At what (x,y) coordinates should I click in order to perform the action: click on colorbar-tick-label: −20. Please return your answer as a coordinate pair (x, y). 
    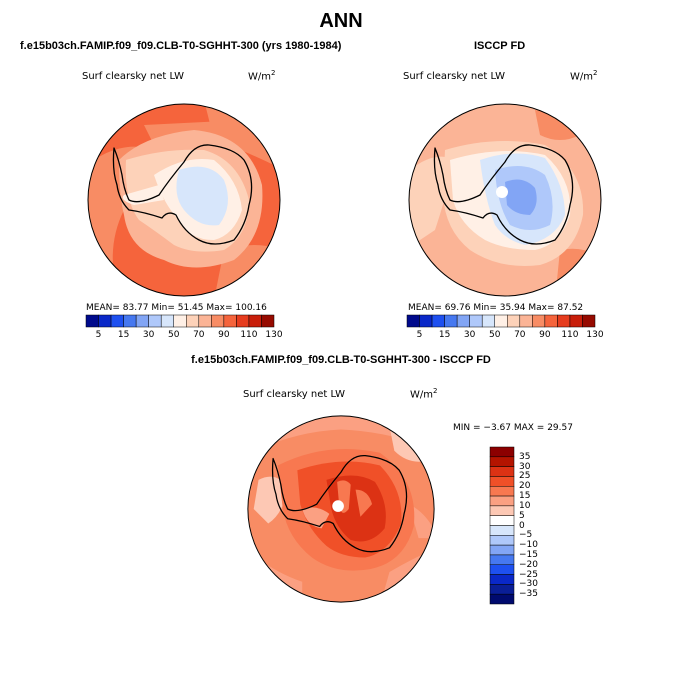
    Looking at the image, I should click on (528, 564).